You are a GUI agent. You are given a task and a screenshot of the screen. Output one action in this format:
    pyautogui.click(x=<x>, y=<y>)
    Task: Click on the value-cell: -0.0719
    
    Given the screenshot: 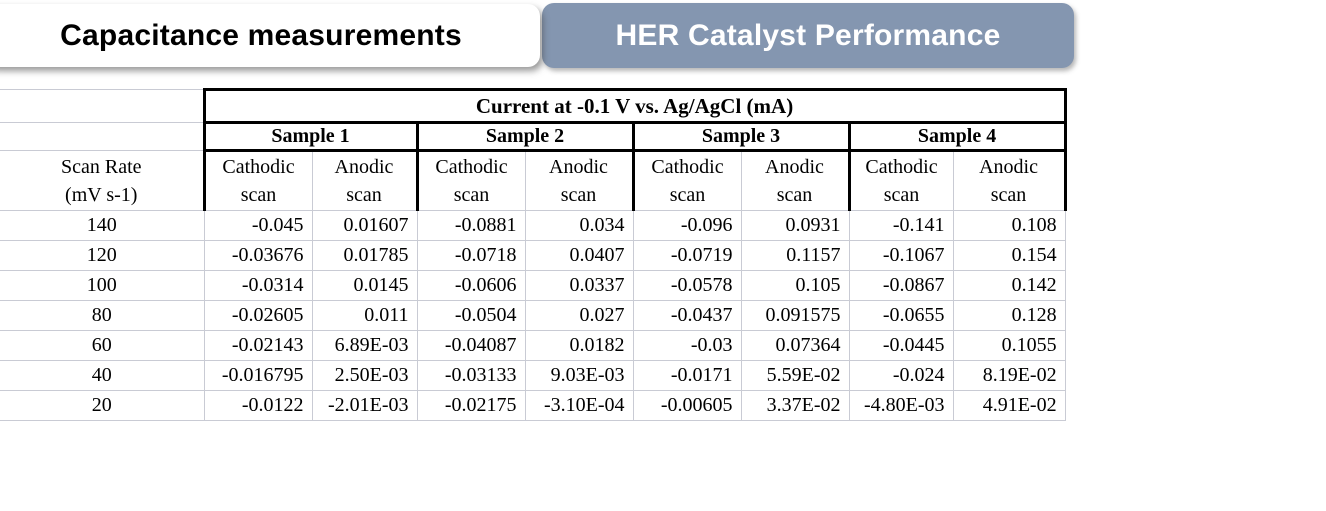 What is the action you would take?
    pyautogui.click(x=687, y=255)
    